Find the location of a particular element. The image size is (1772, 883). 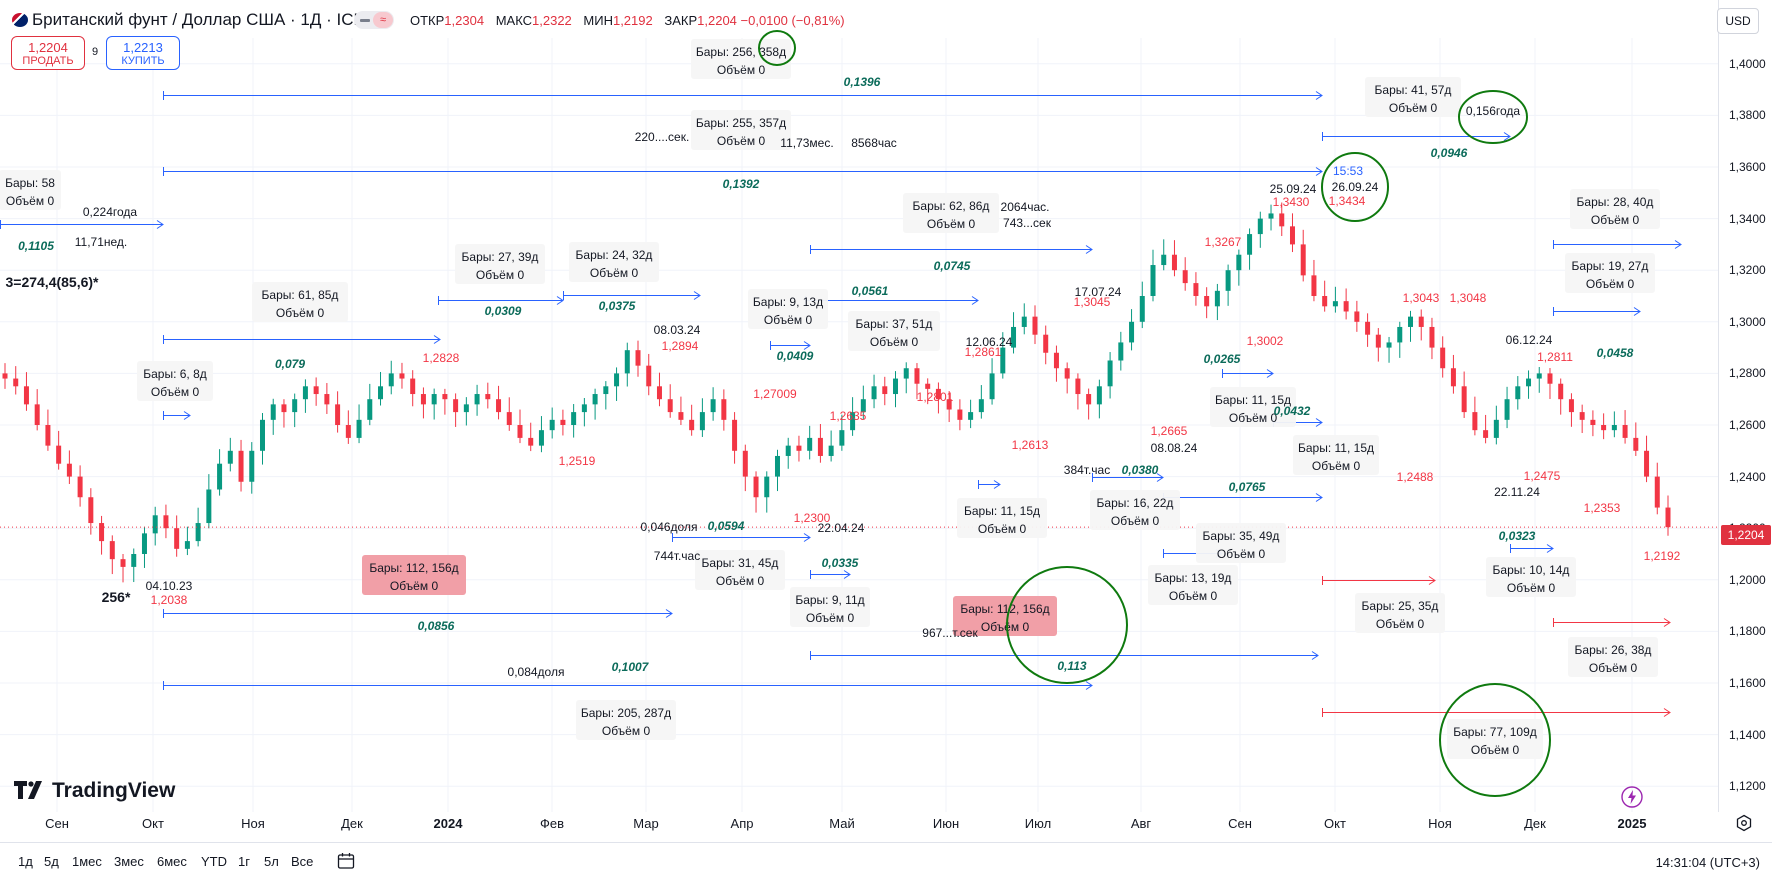

stats-box: Бары: 19, 27д Объём 0 is located at coordinates (1610, 273).